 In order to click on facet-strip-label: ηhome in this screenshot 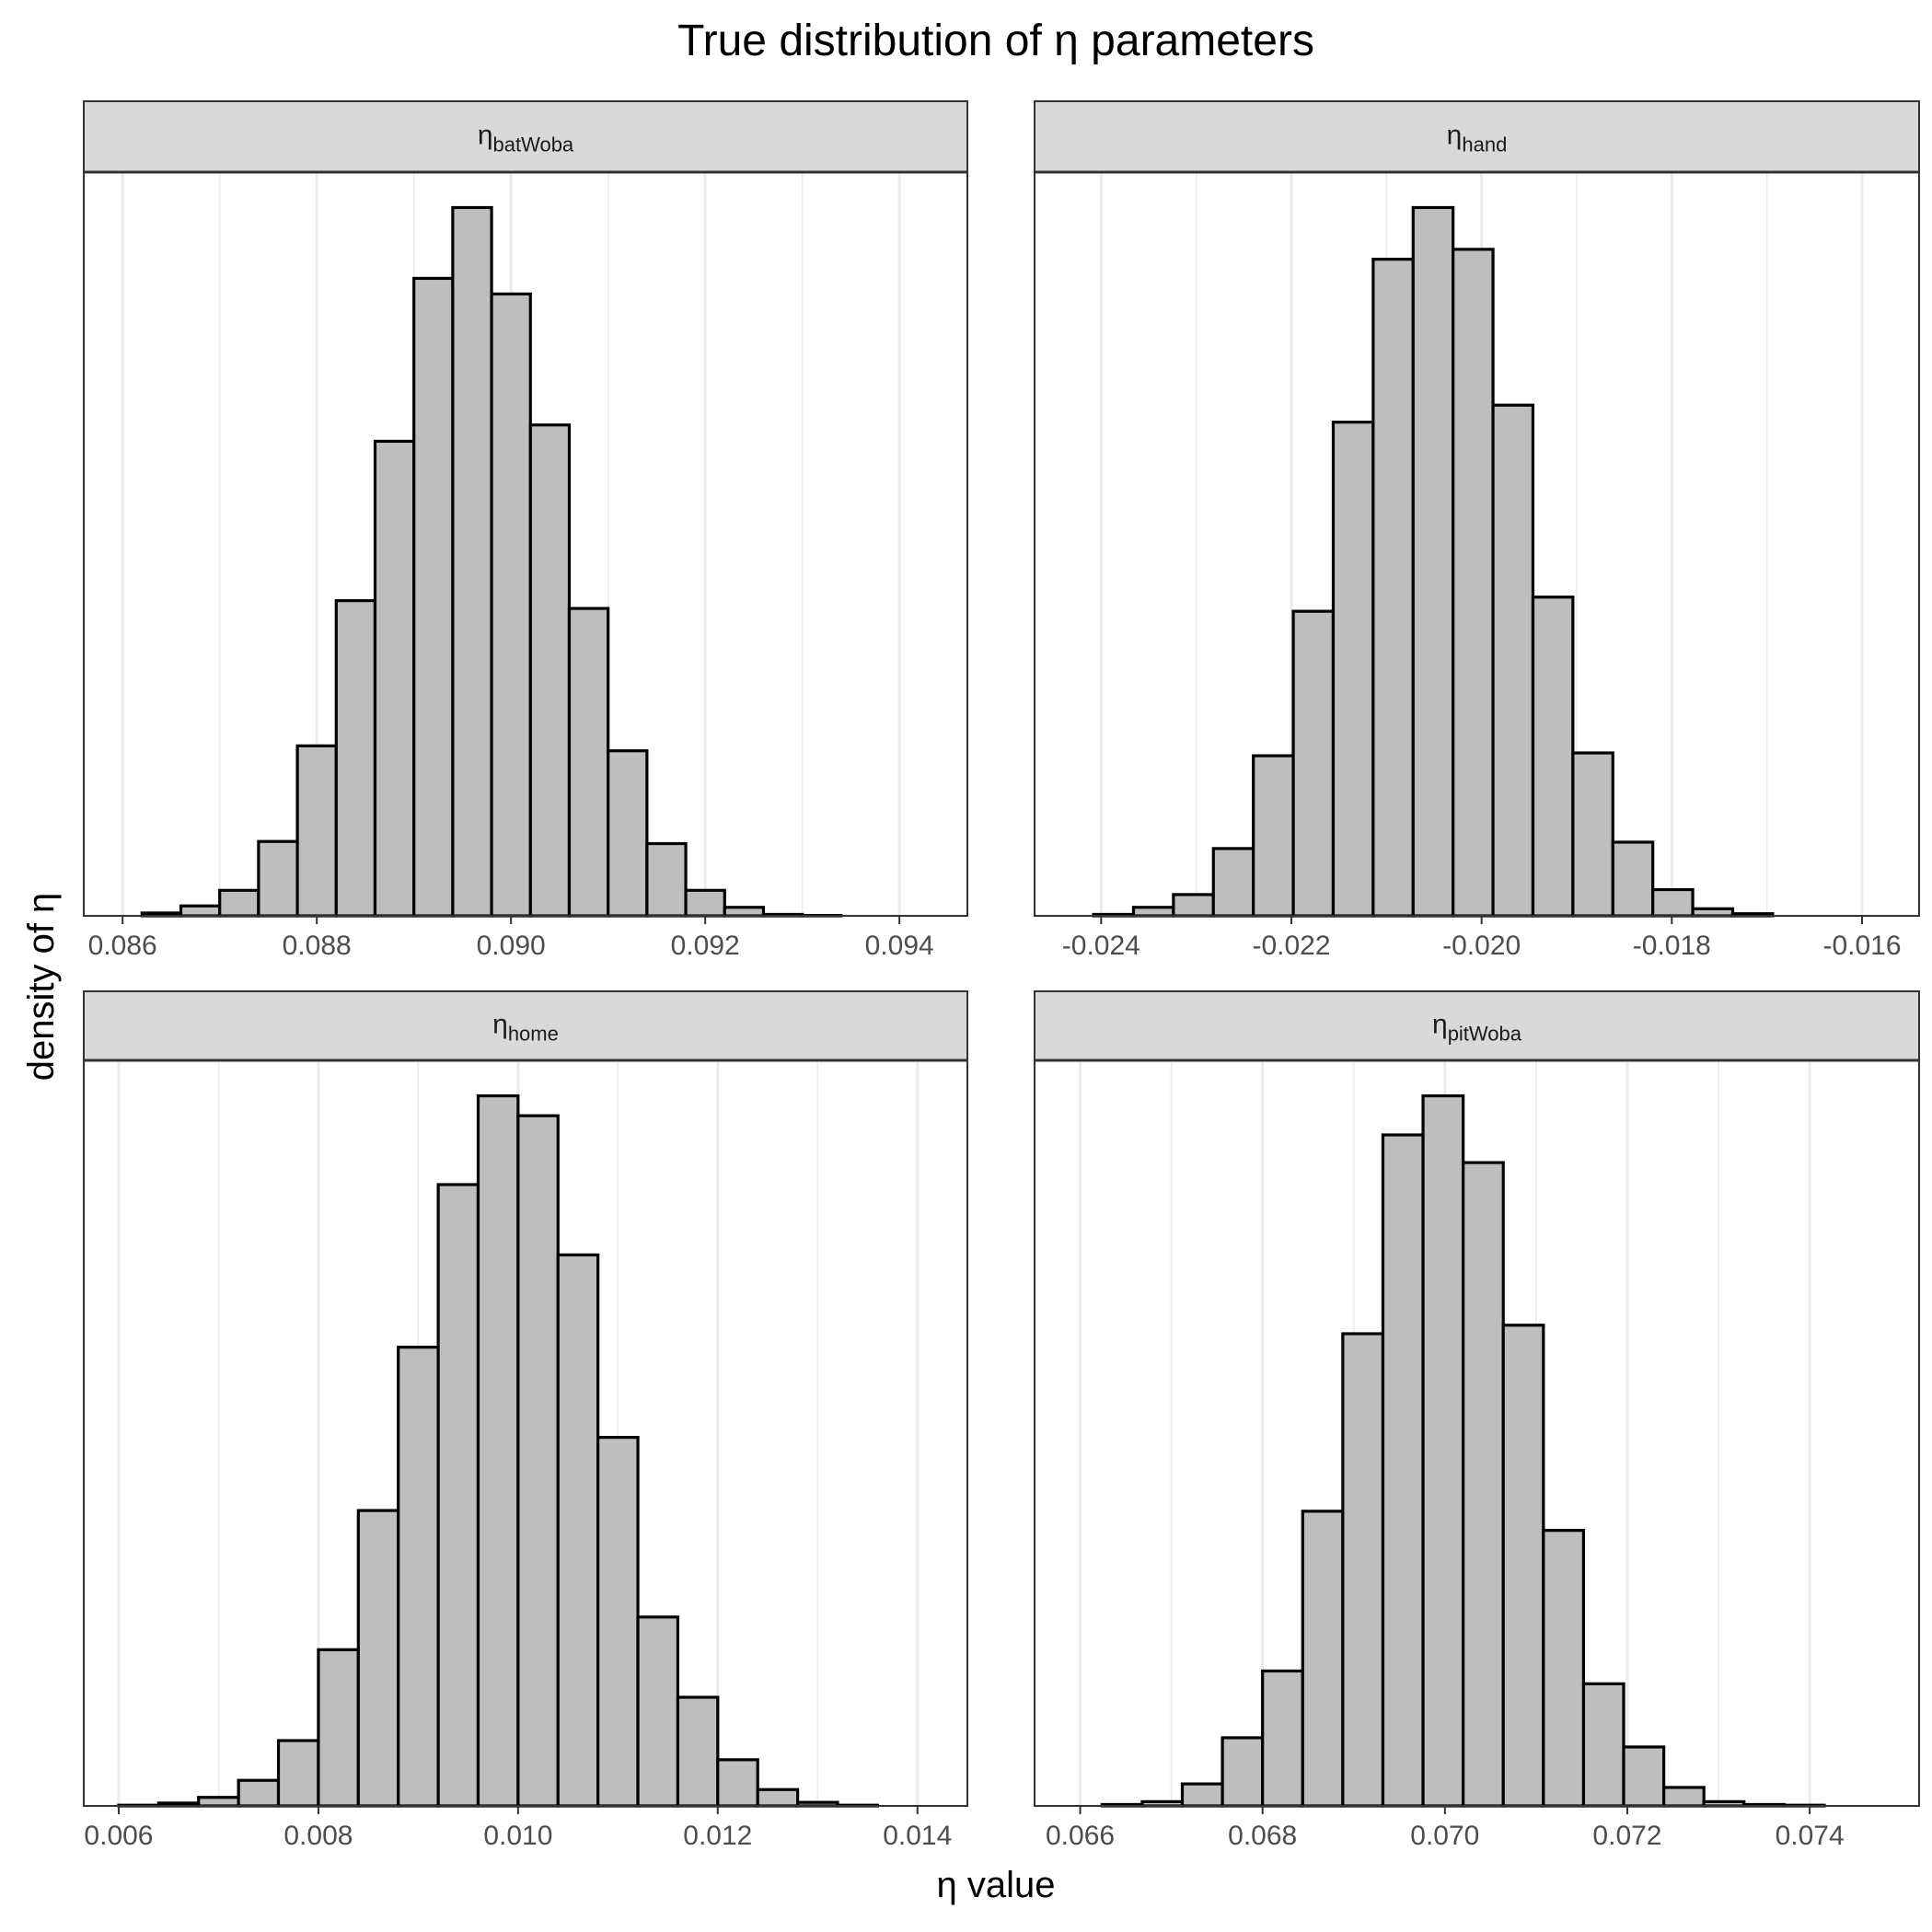, I will do `click(526, 1028)`.